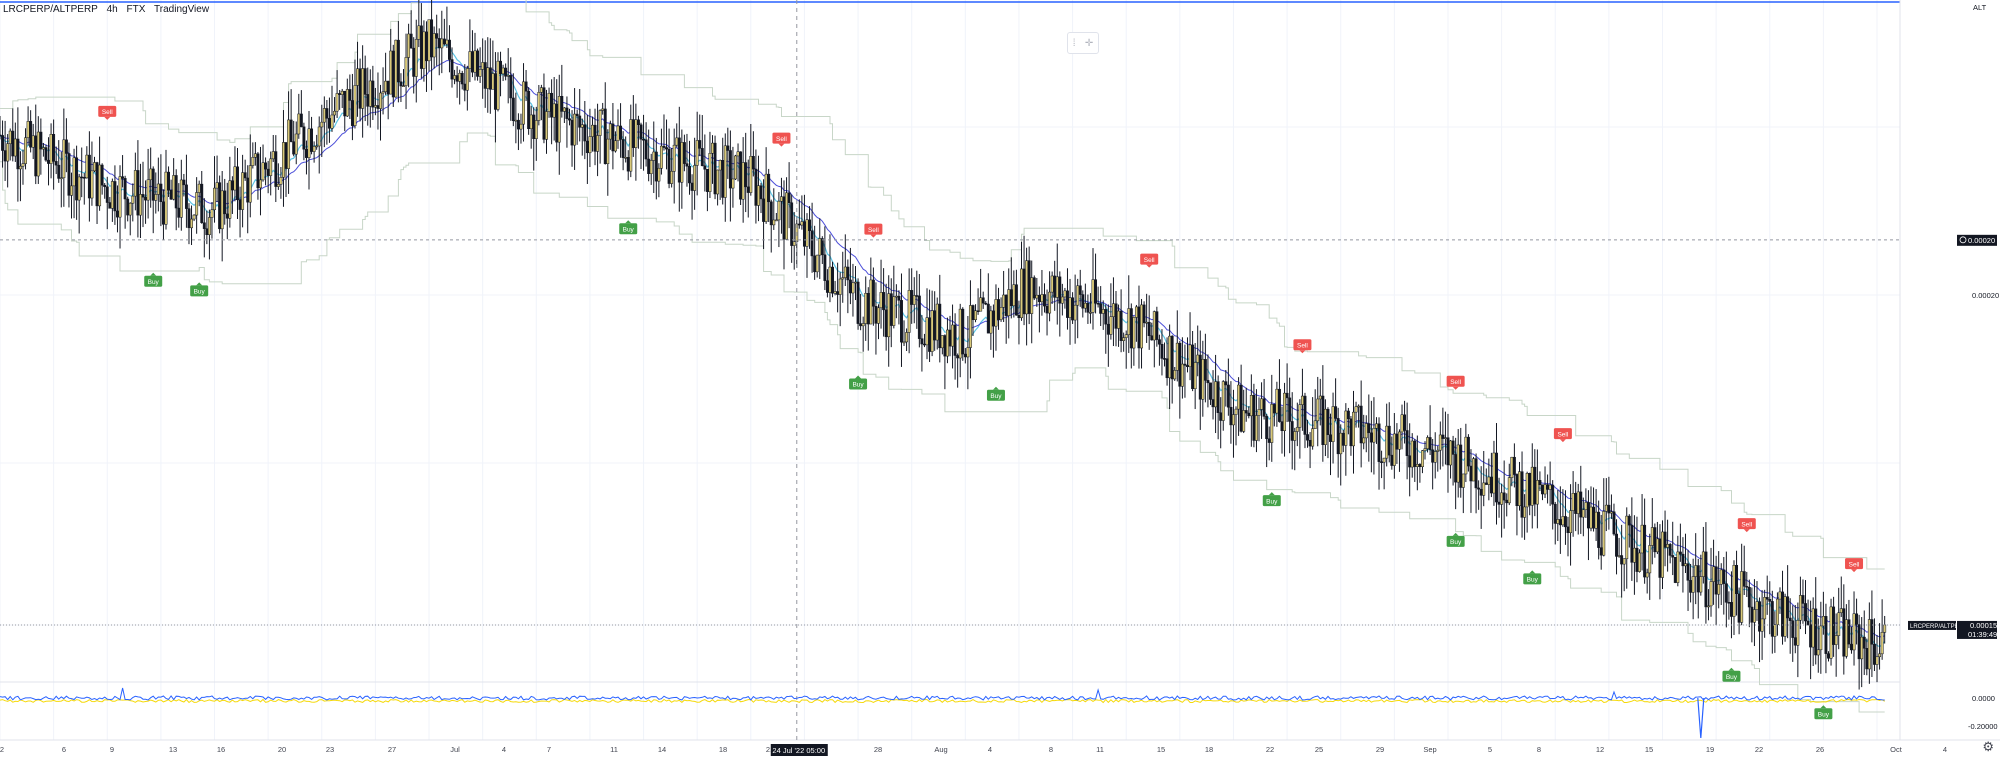  Describe the element at coordinates (1824, 714) in the screenshot. I see `signal-text: Buy` at that location.